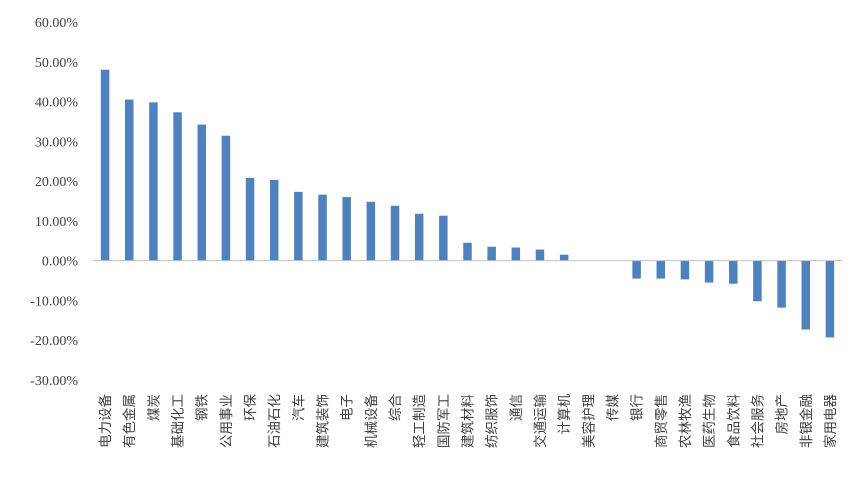 This screenshot has width=864, height=481. I want to click on category-label: 房地产, so click(783, 414).